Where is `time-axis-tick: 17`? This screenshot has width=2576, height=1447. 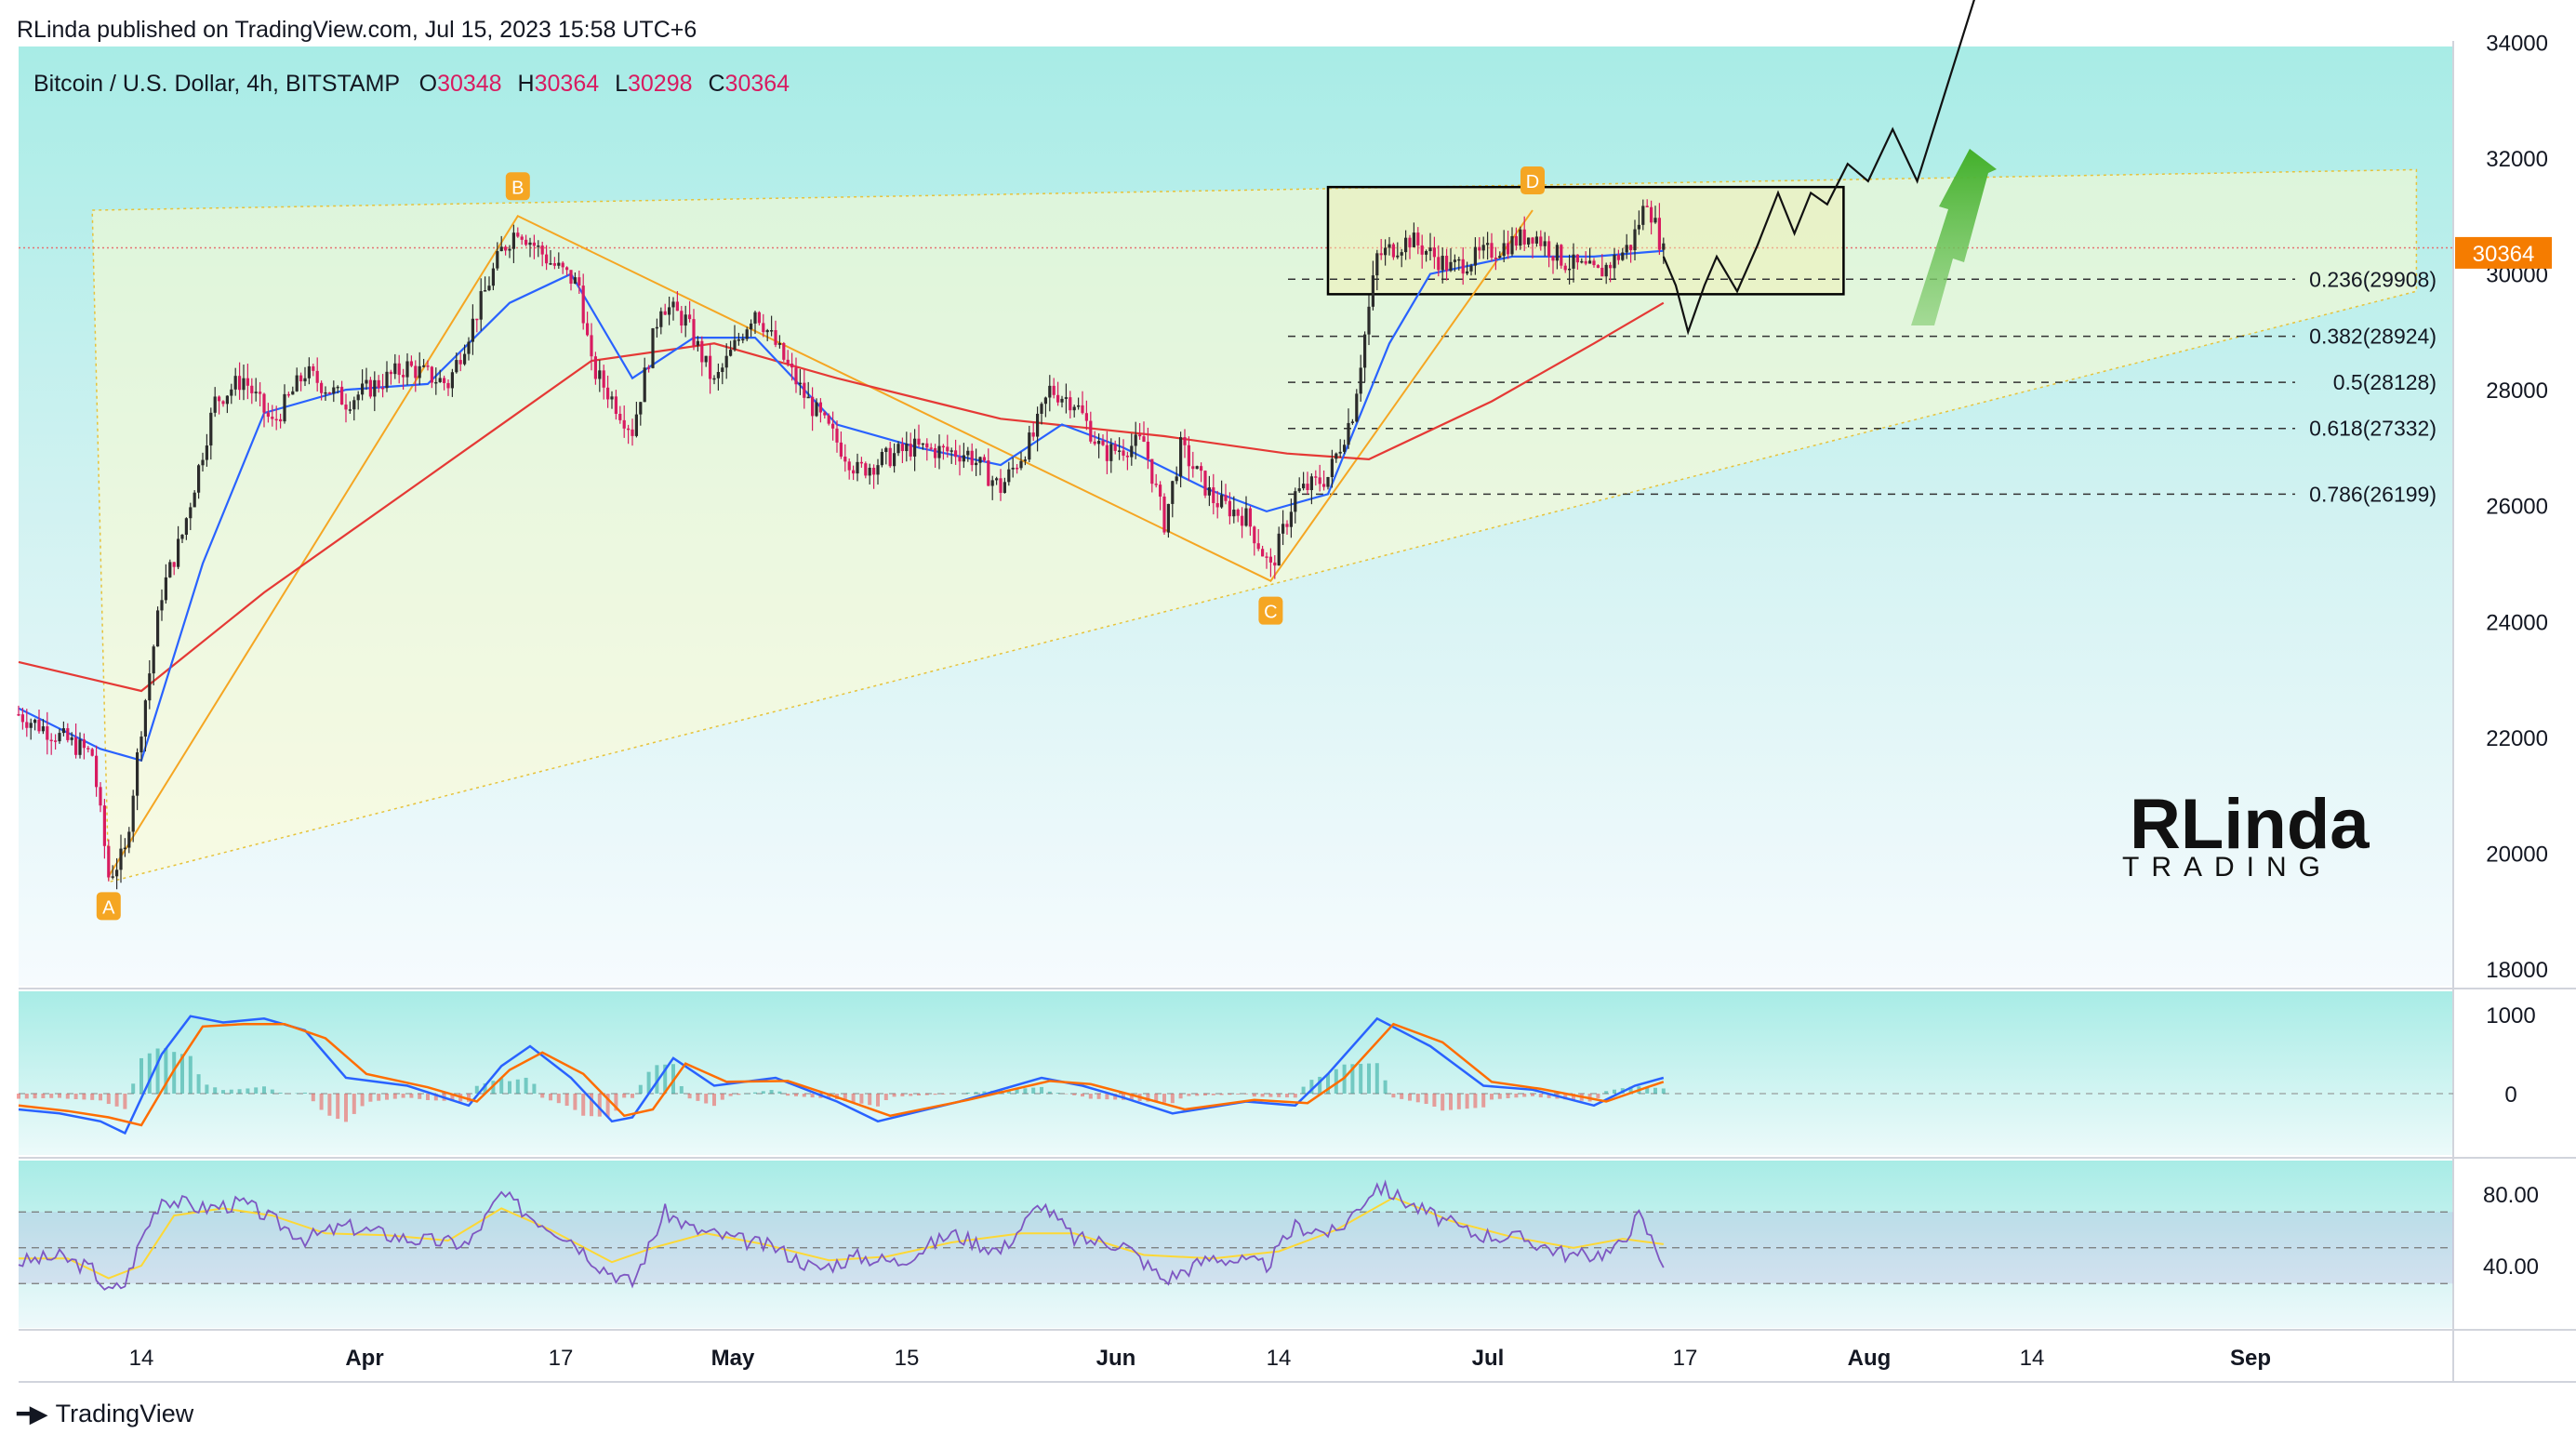 time-axis-tick: 17 is located at coordinates (561, 1358).